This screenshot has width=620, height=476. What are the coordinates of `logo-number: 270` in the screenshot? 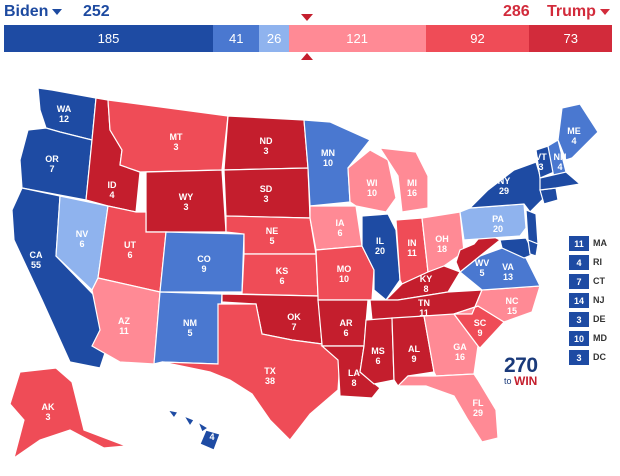 It's located at (521, 365).